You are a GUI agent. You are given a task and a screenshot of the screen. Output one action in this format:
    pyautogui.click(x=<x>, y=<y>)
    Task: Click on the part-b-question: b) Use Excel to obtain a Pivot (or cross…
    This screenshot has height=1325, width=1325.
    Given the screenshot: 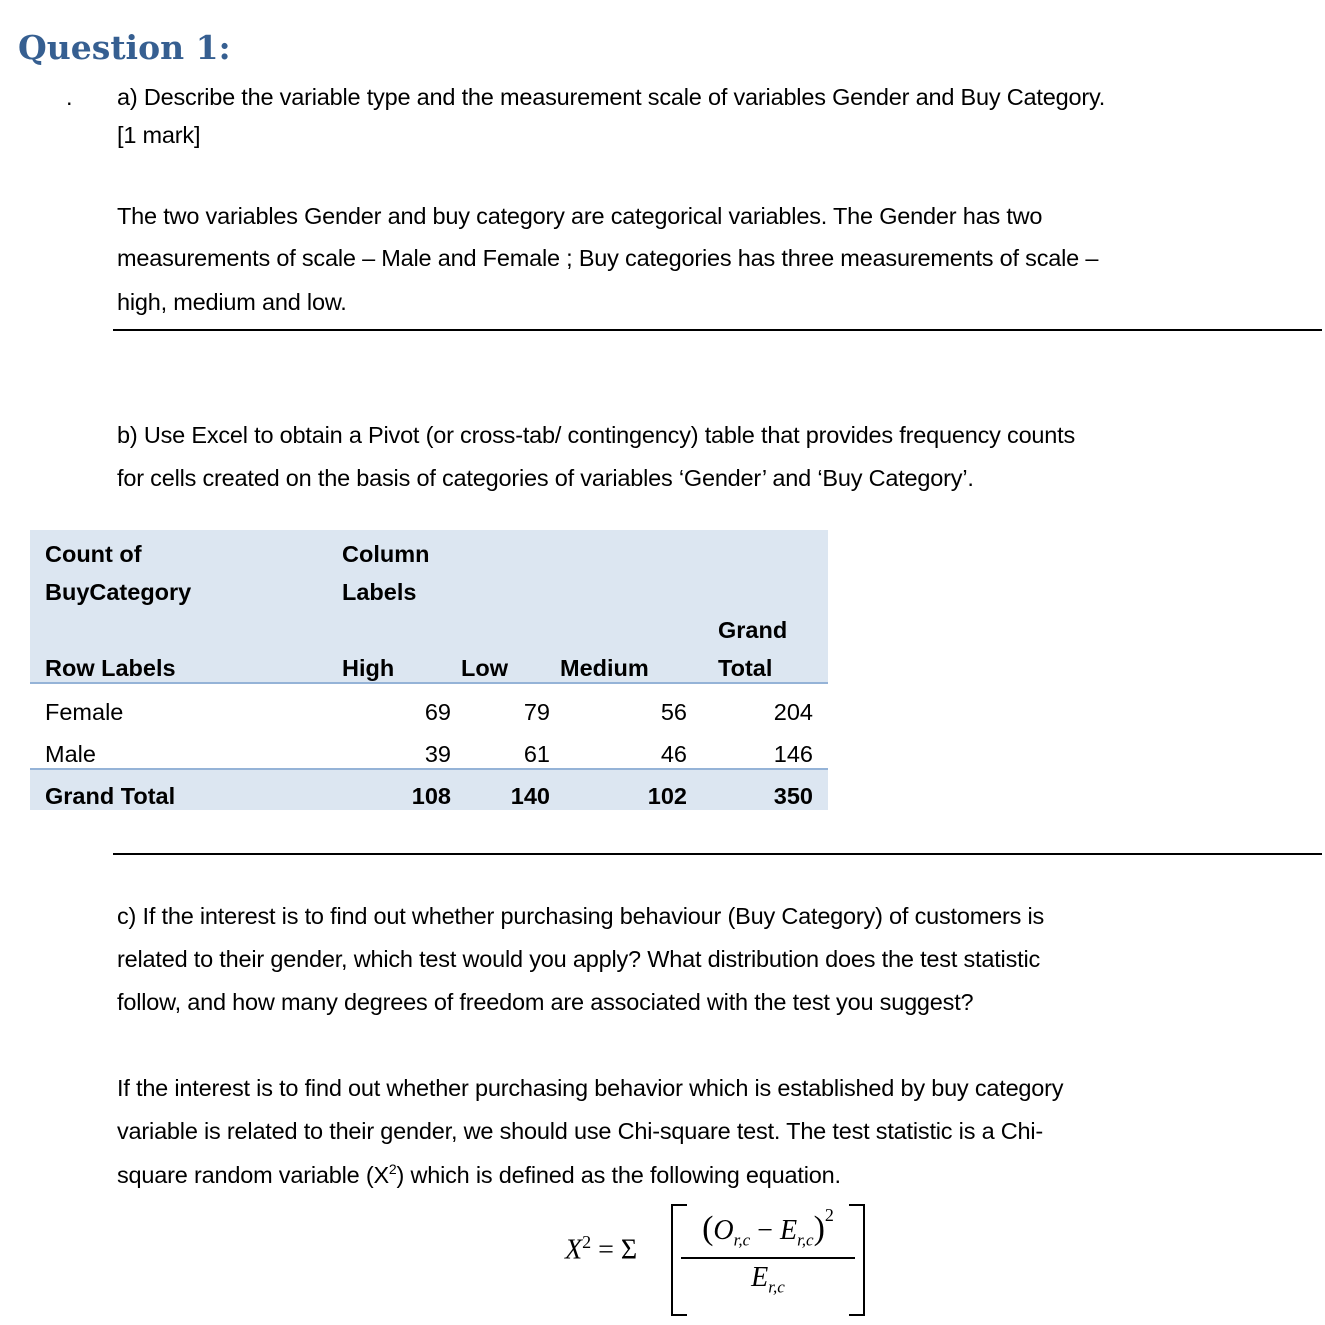 What is the action you would take?
    pyautogui.click(x=596, y=435)
    